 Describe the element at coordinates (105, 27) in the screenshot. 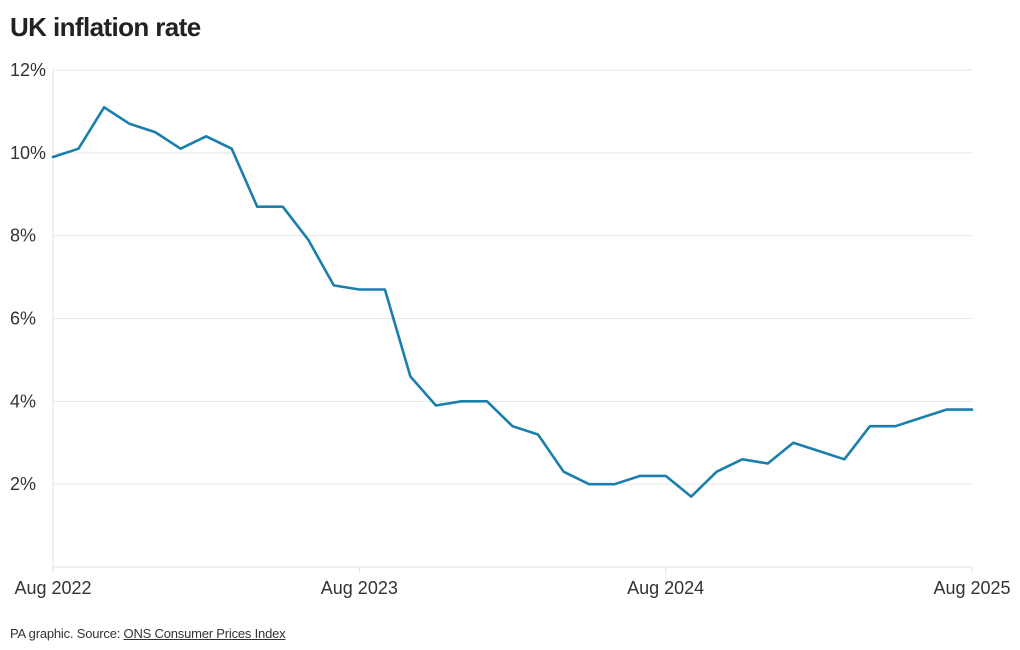

I see `chart-title: UK inflation rate` at that location.